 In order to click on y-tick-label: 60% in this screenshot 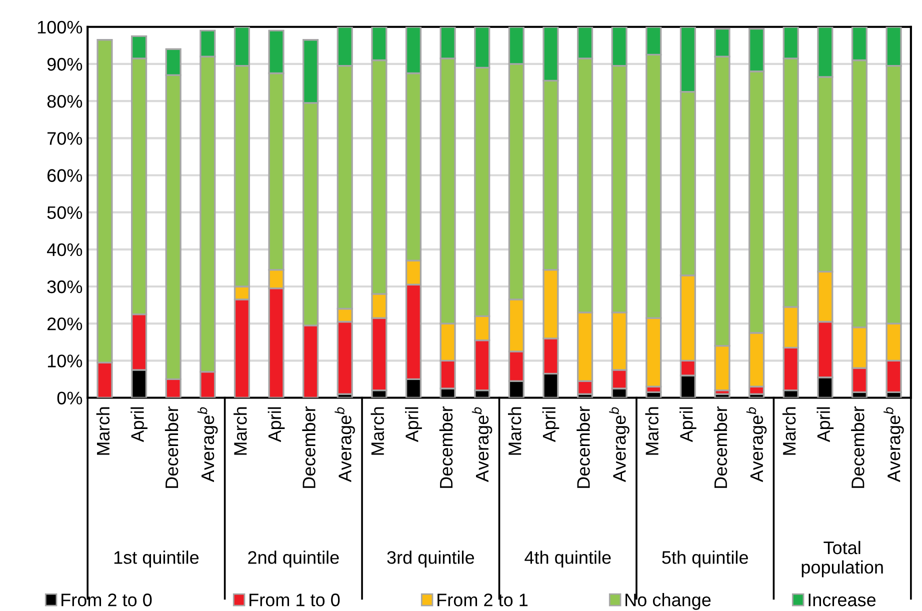, I will do `click(65, 175)`.